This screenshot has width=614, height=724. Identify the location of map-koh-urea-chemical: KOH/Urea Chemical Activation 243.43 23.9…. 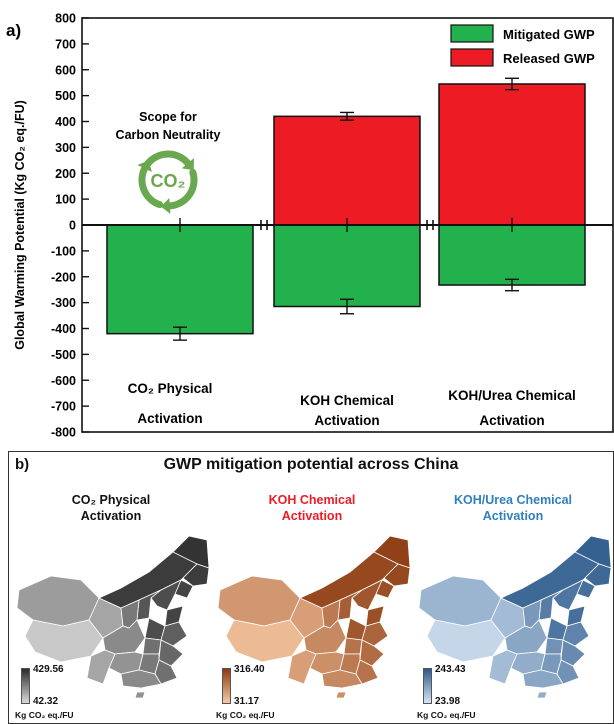
(513, 607).